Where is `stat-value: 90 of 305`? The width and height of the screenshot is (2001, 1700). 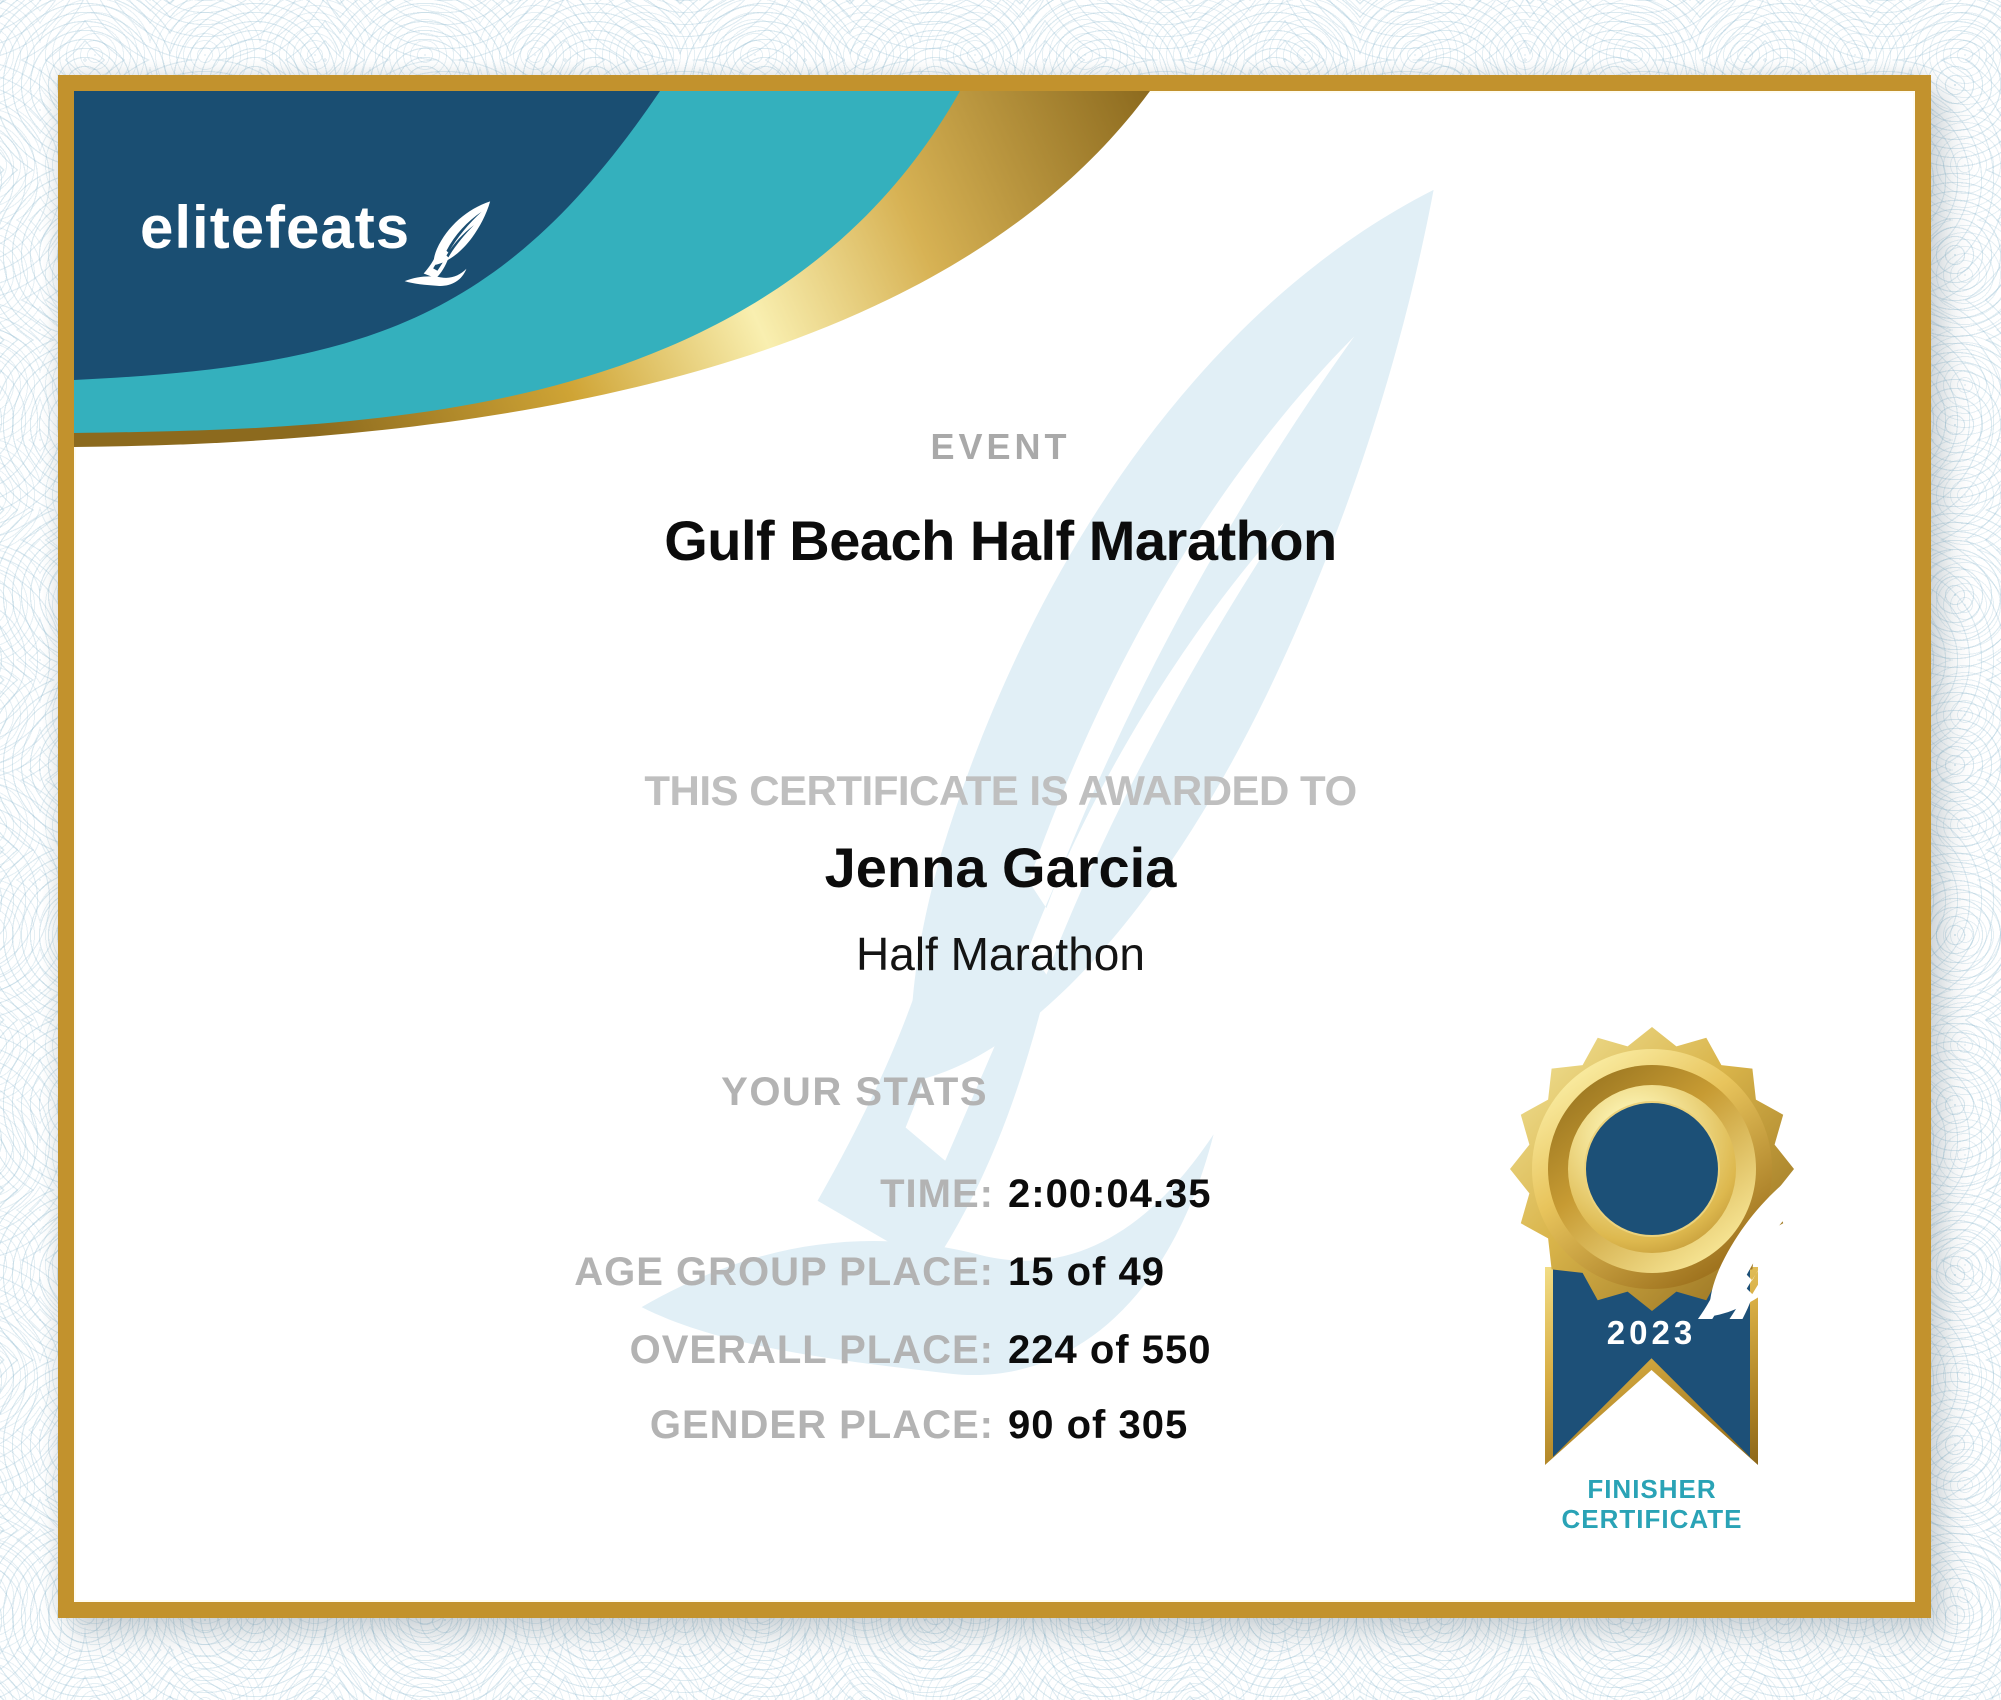 stat-value: 90 of 305 is located at coordinates (1098, 1425).